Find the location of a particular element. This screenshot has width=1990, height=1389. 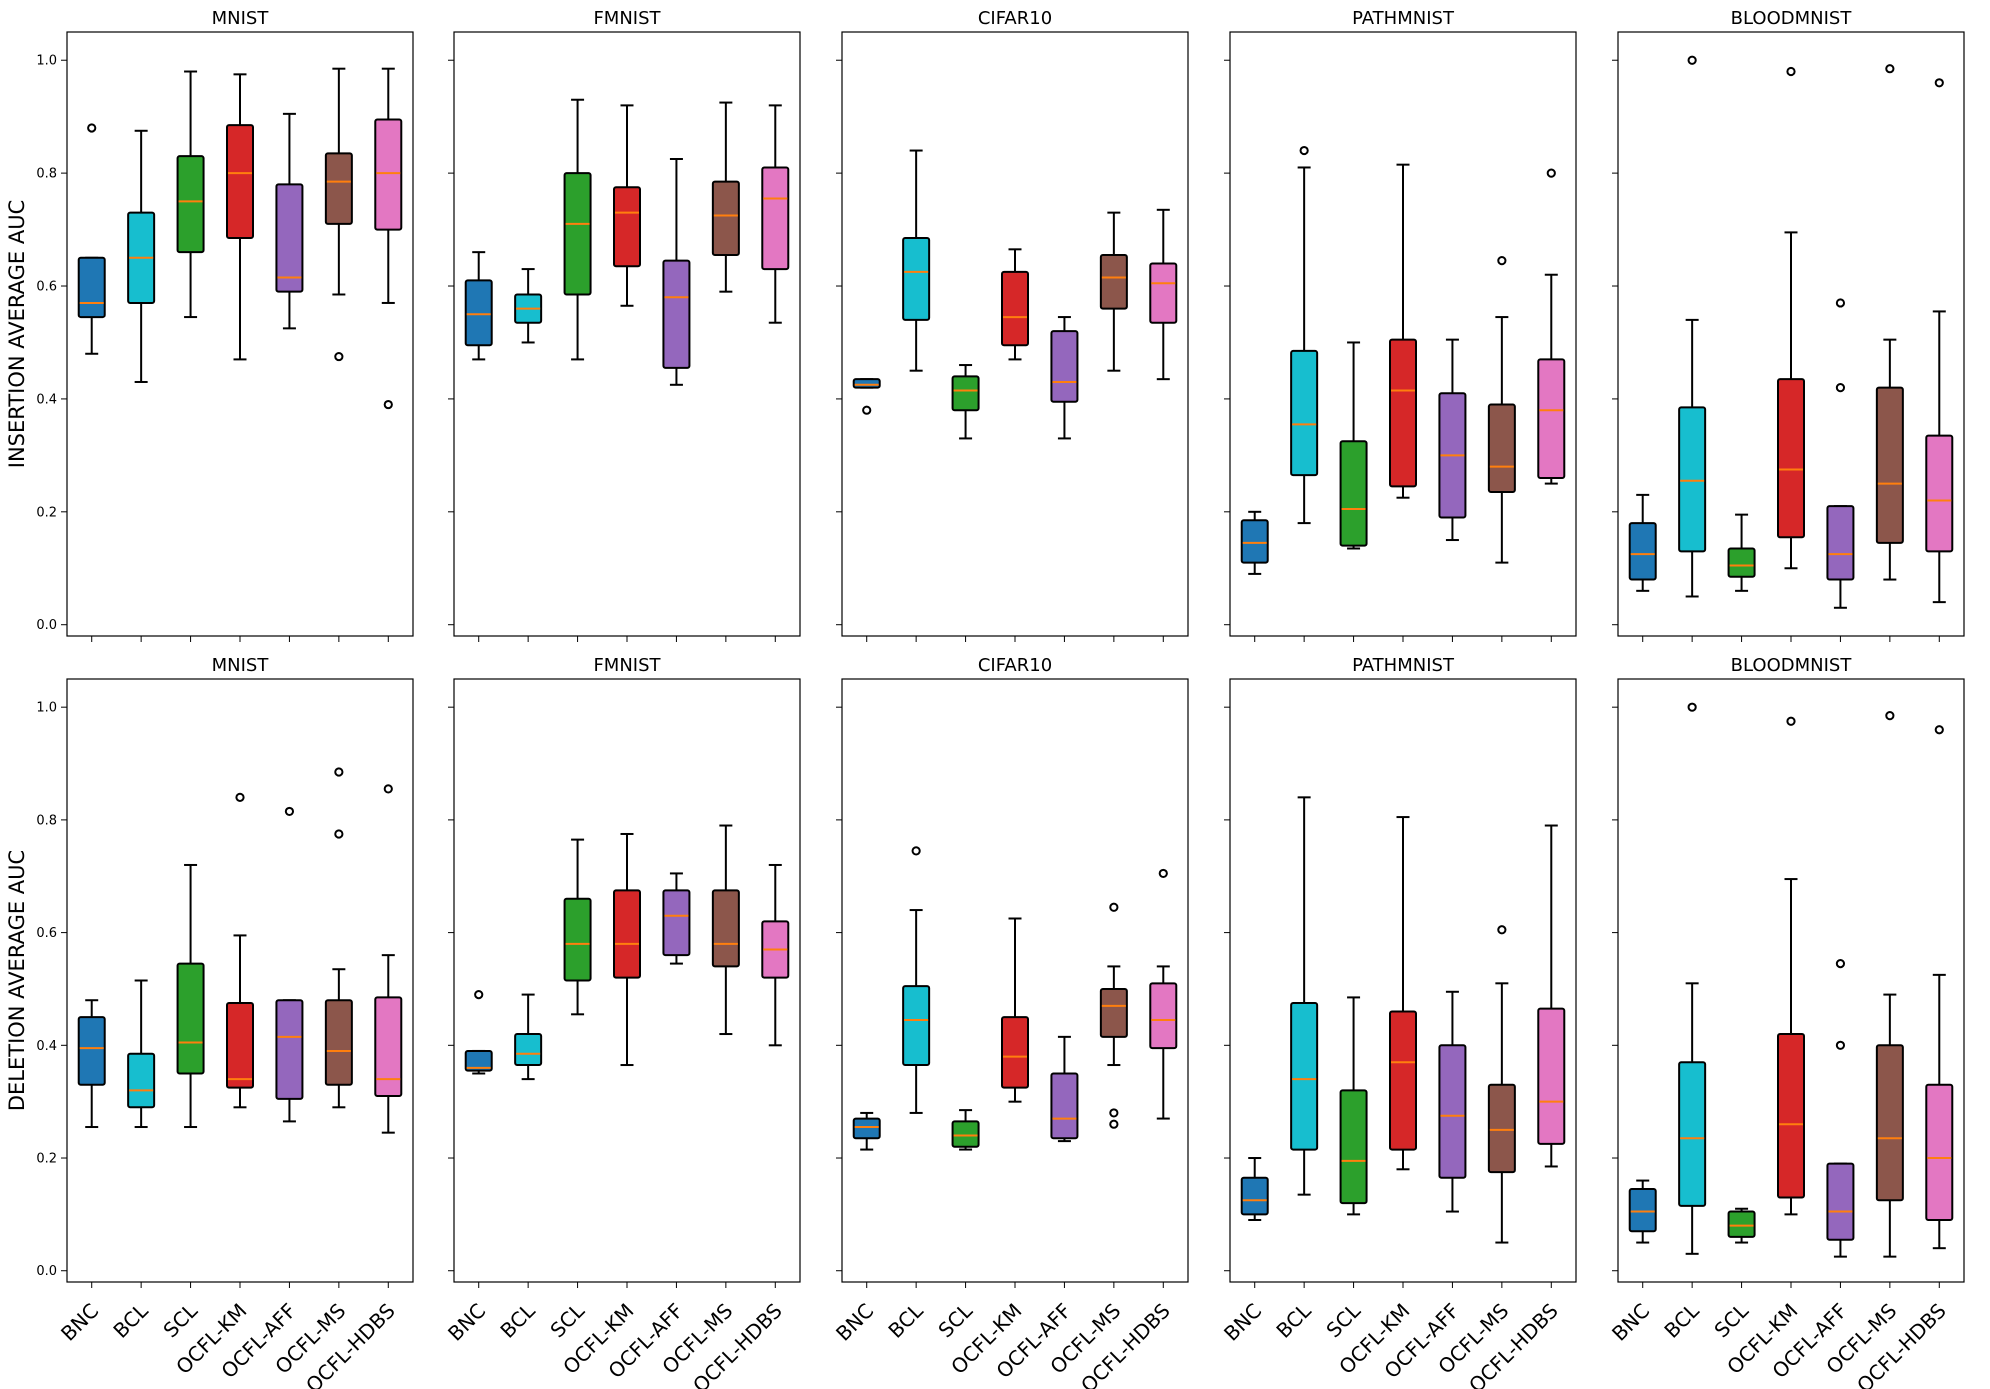

panel-title: CIFAR10 is located at coordinates (1015, 665).